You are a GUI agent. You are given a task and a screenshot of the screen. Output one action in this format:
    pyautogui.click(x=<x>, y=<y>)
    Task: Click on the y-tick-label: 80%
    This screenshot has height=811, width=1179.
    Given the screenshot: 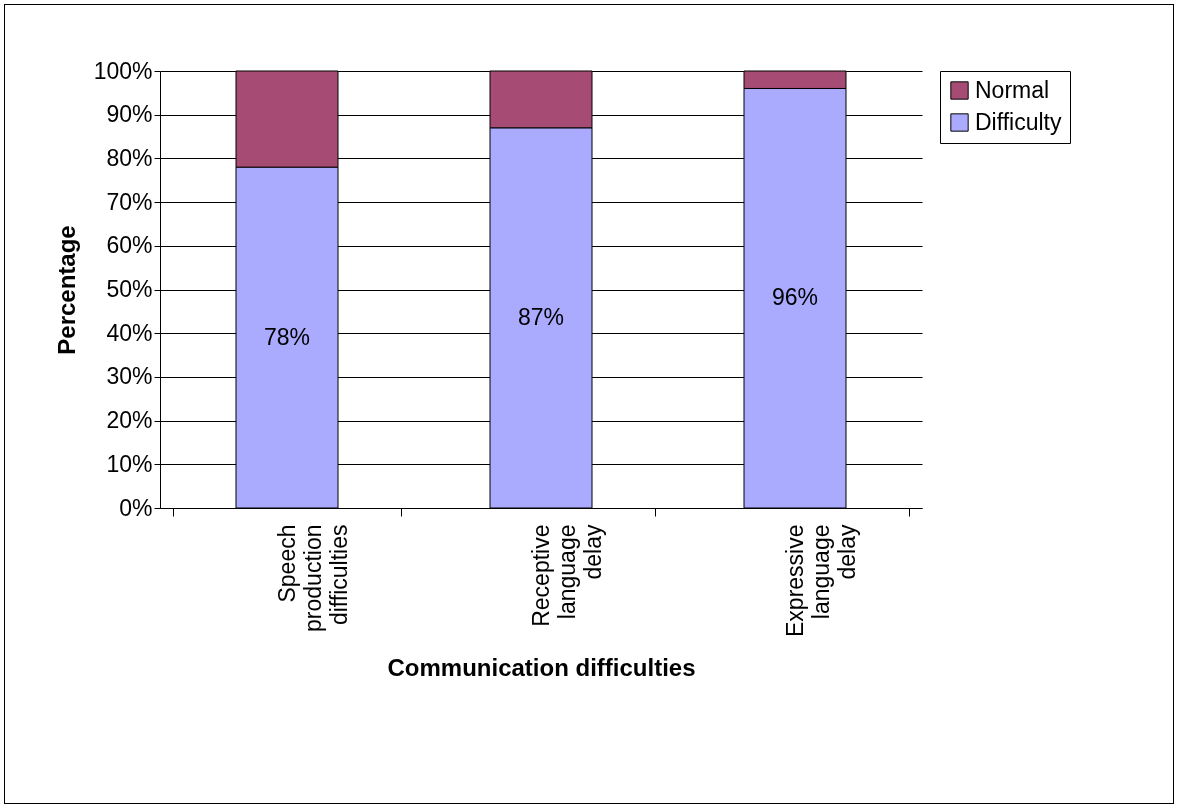 What is the action you would take?
    pyautogui.click(x=129, y=157)
    